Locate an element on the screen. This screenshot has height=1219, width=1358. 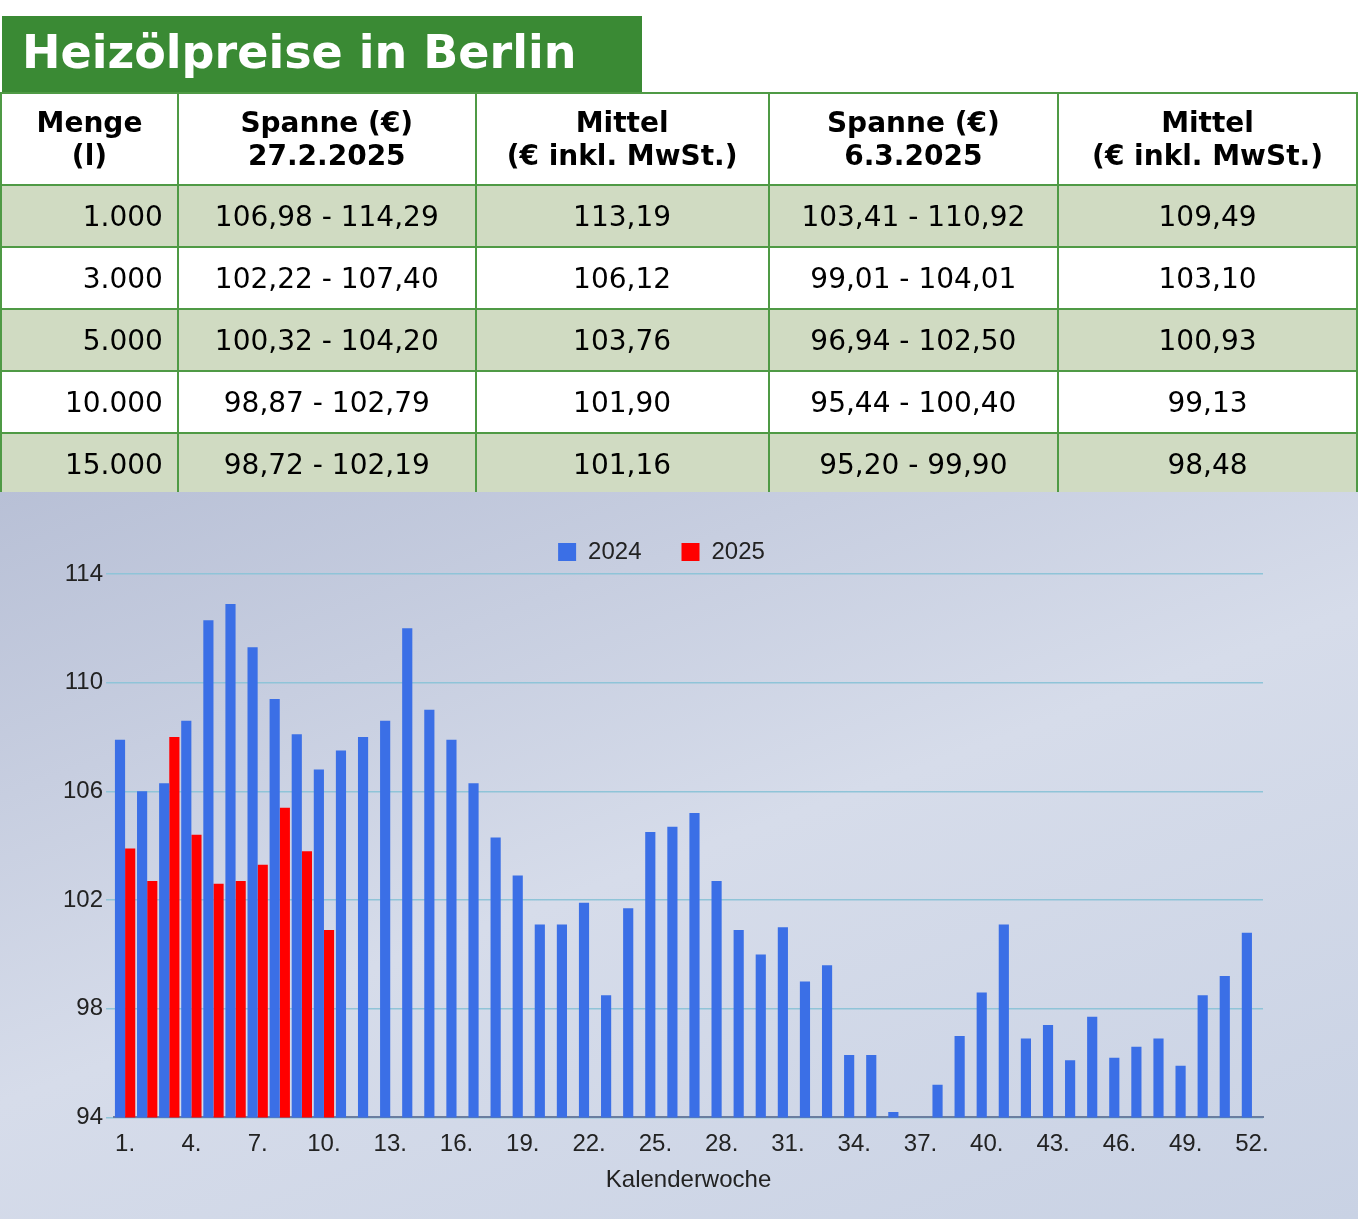
y-tick-label: 110 is located at coordinates (84, 681).